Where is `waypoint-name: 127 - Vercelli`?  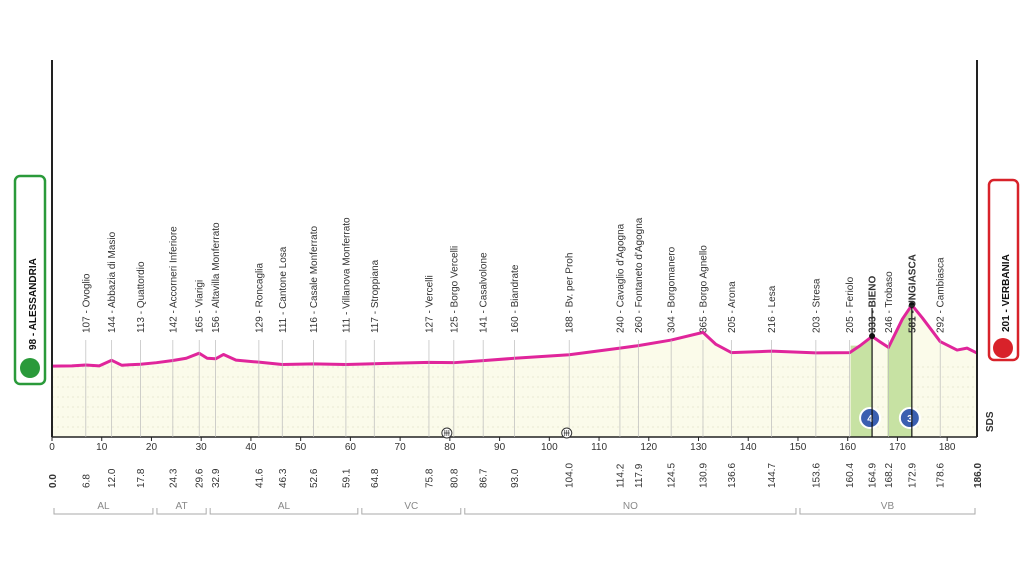
waypoint-name: 127 - Vercelli is located at coordinates (429, 304).